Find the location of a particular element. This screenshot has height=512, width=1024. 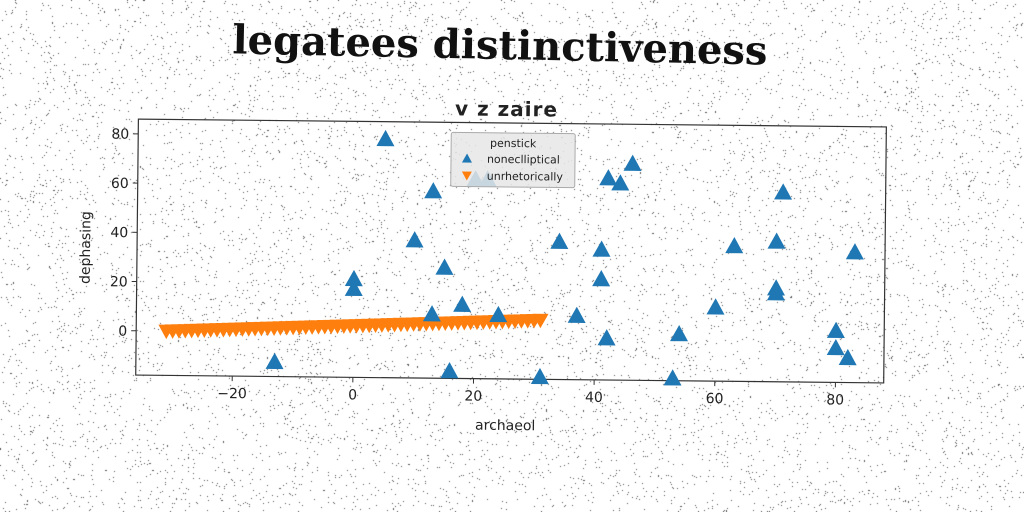

y-tick-label: 60 is located at coordinates (120, 184).